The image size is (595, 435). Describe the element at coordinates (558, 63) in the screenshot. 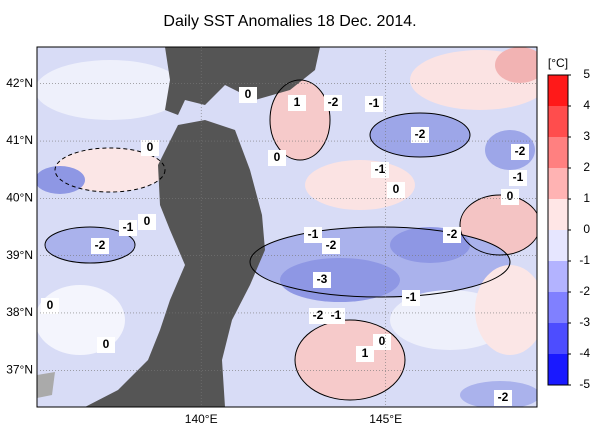

I see `colorbar-unit: [°C]` at that location.